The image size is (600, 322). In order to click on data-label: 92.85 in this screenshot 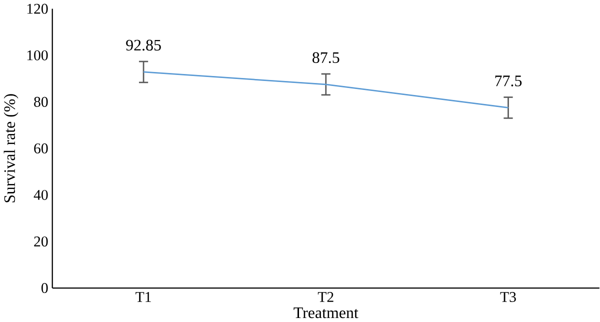, I will do `click(143, 45)`.